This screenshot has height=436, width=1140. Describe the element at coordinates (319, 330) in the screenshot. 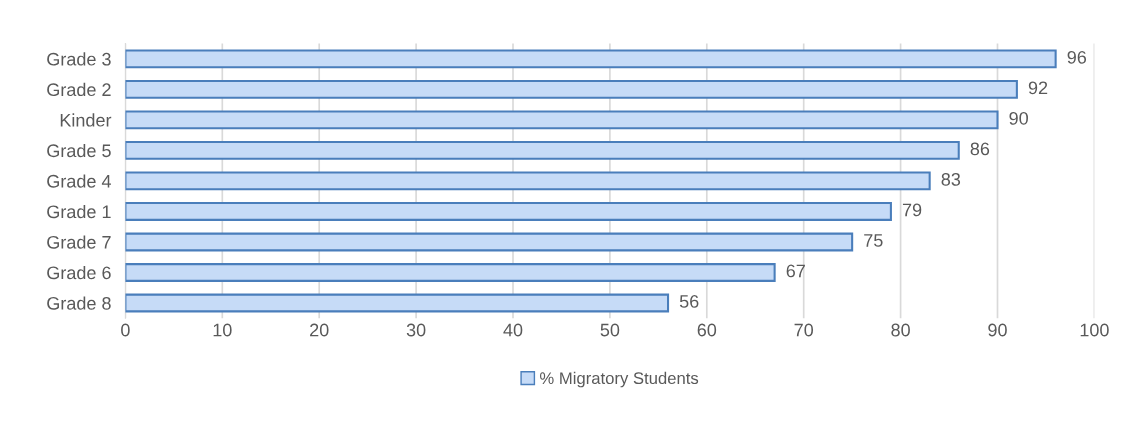

I see `x-tick-label: 20` at that location.